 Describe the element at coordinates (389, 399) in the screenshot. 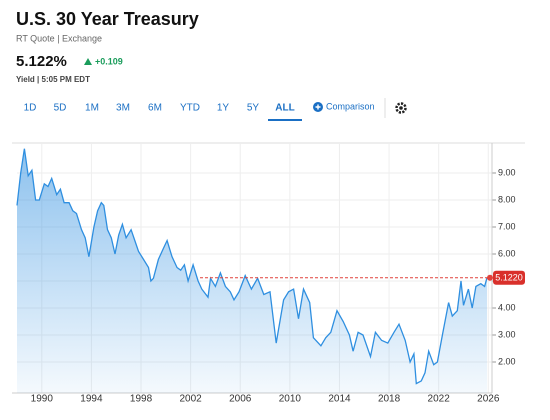

I see `x-tick-label: 2018` at that location.